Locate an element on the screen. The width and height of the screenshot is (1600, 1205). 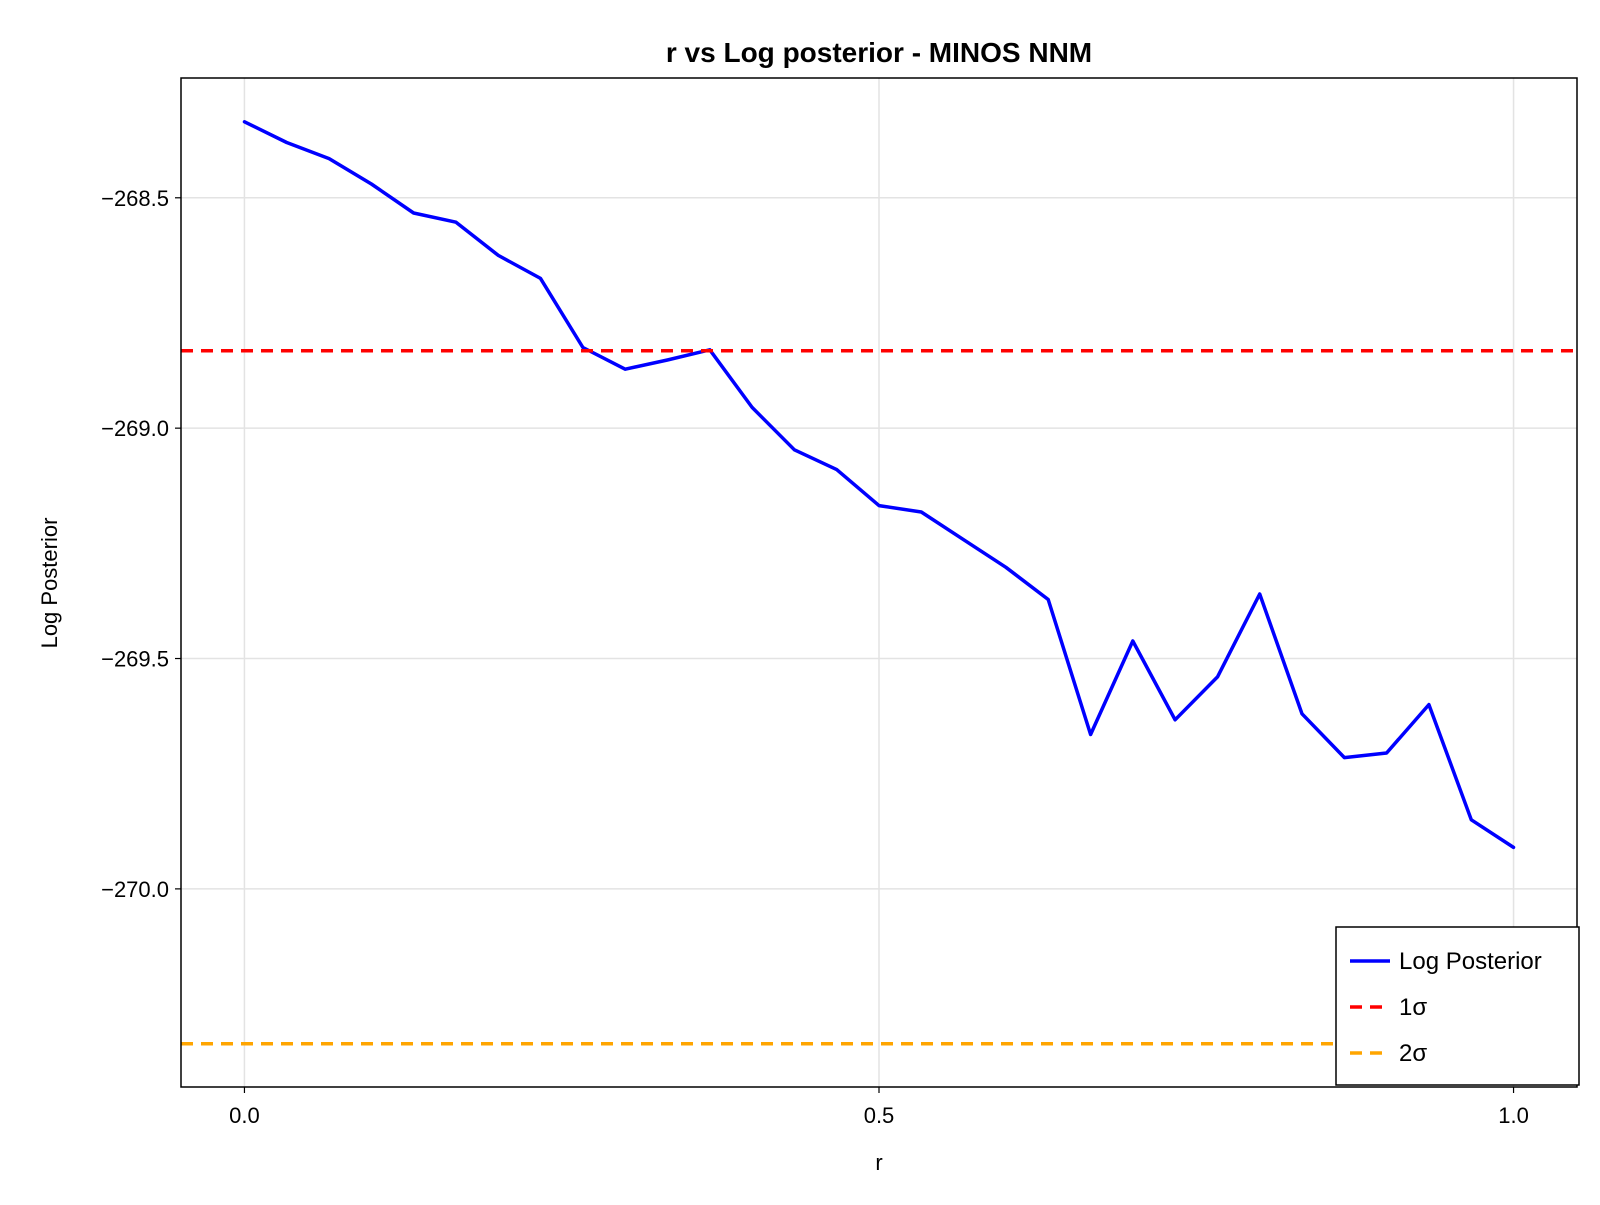
legend: Log Posterior 1σ 2σ is located at coordinates (1457, 1006).